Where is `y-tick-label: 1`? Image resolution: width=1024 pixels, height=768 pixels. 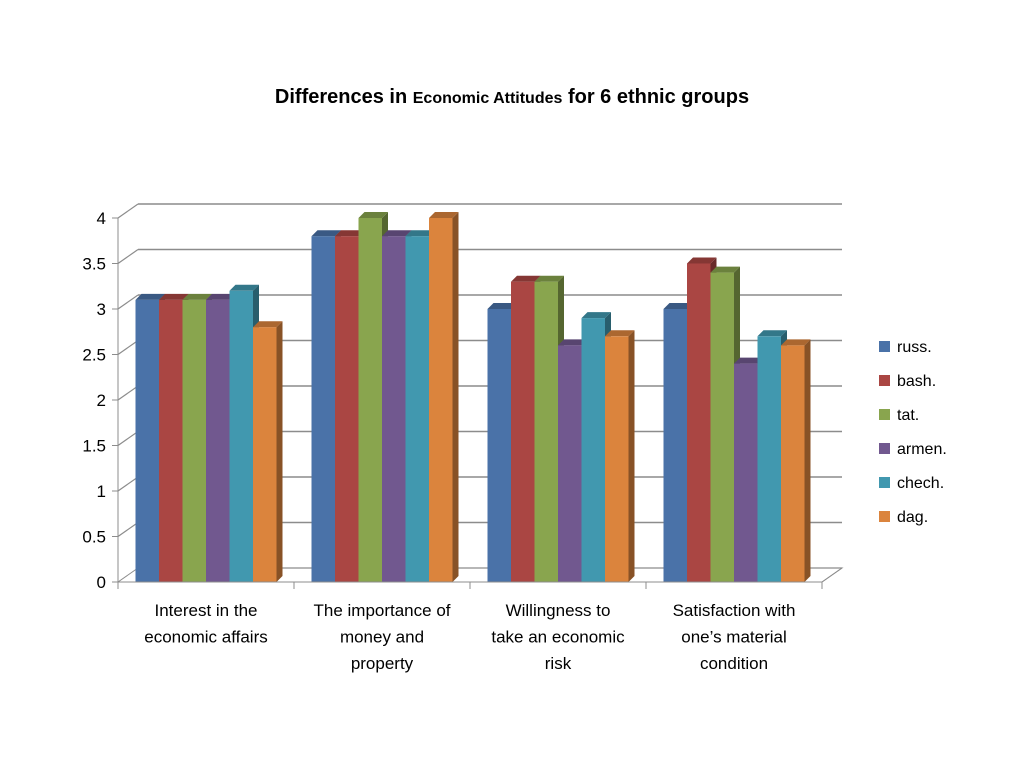 y-tick-label: 1 is located at coordinates (101, 491).